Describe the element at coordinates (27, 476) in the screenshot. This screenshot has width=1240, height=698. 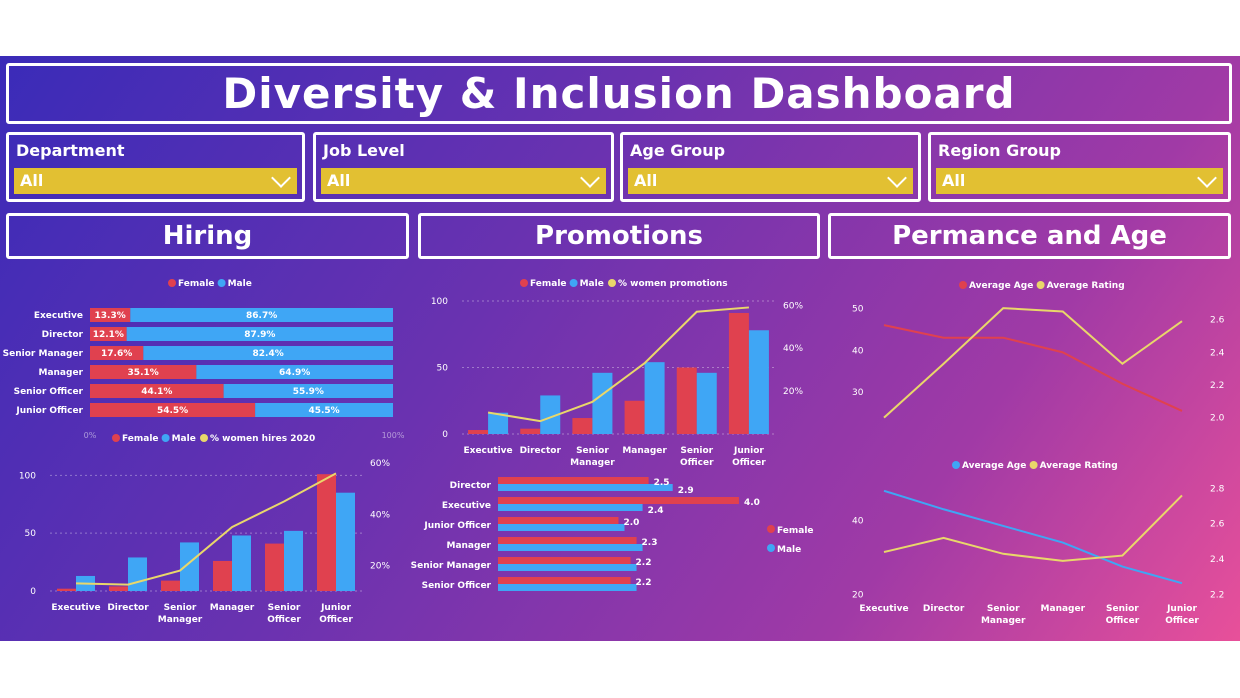
I see `hiring-combo-y-tick: 100` at that location.